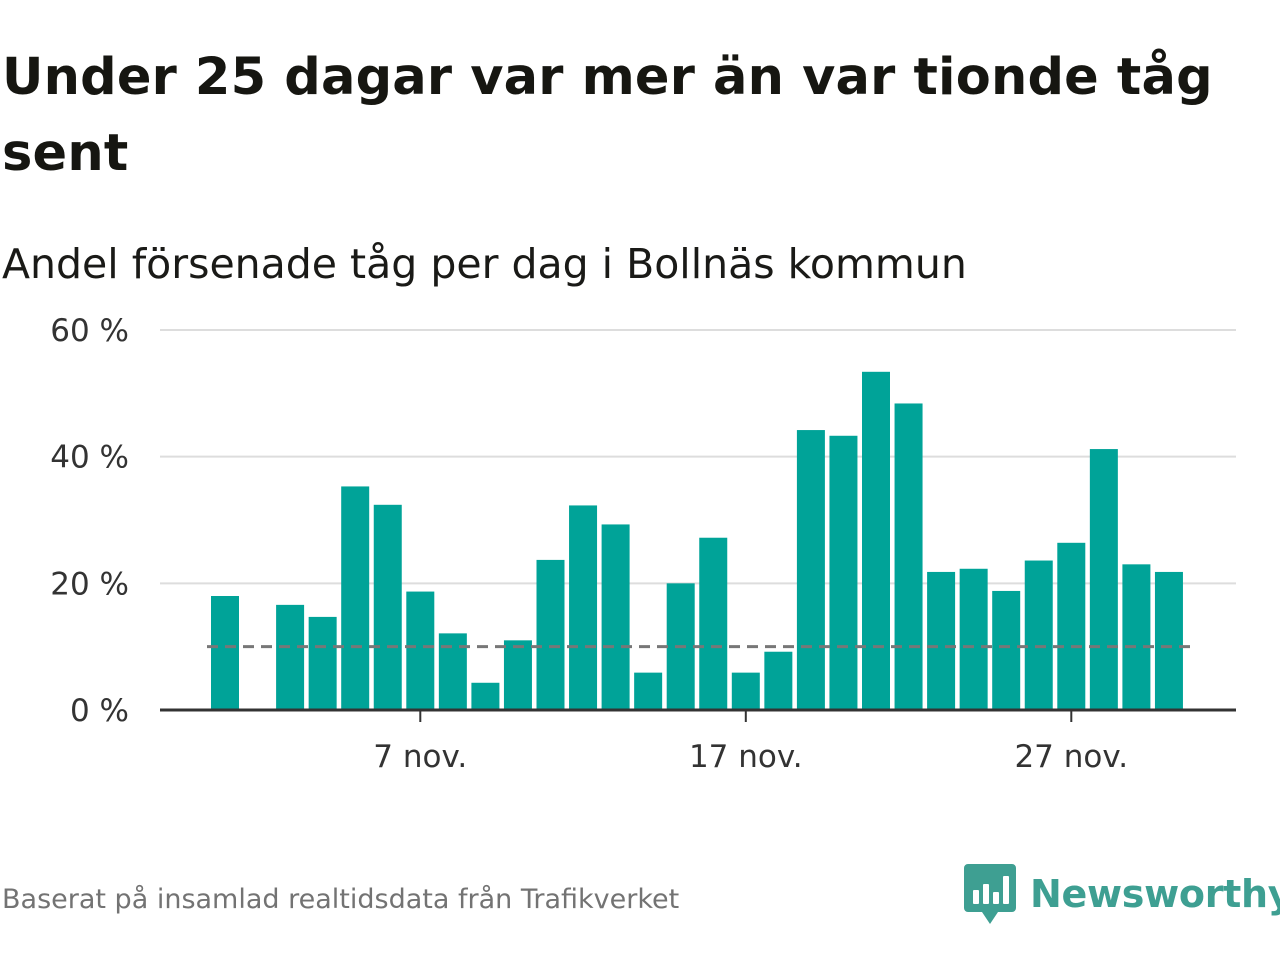 This screenshot has height=960, width=1280. I want to click on x-tick-label: 27 nov., so click(1071, 757).